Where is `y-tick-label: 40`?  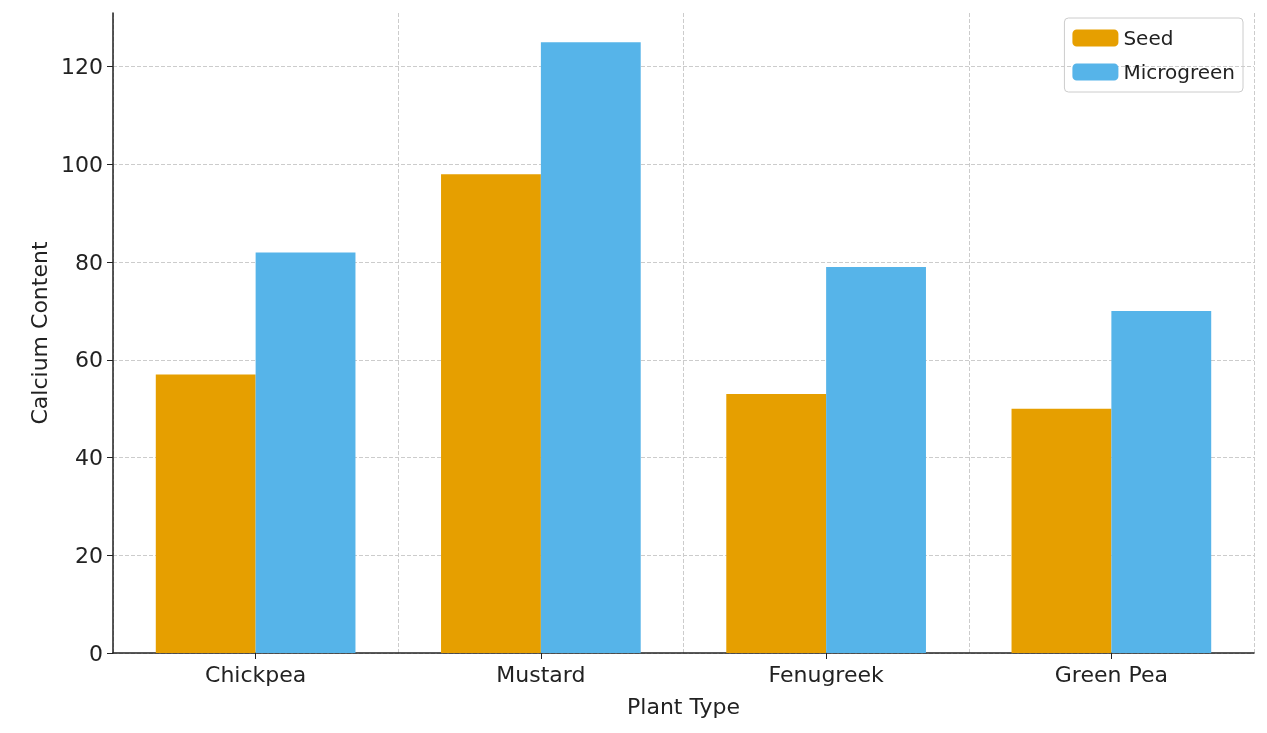 y-tick-label: 40 is located at coordinates (89, 458).